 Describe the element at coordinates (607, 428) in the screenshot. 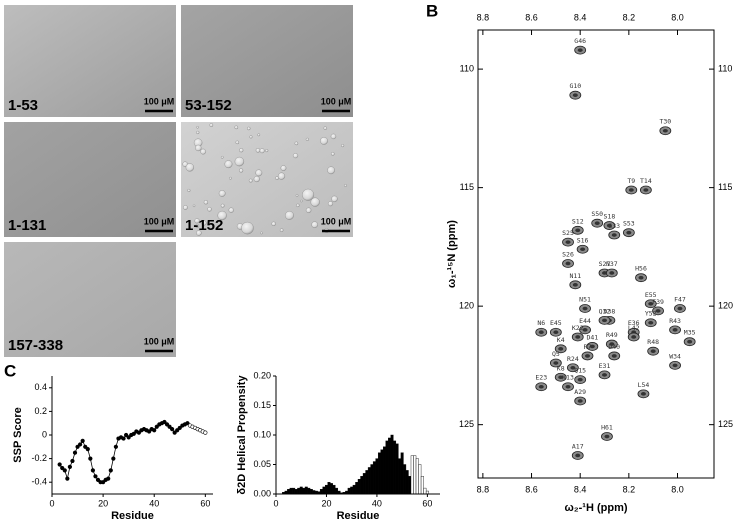

I see `peak-label: H61` at that location.